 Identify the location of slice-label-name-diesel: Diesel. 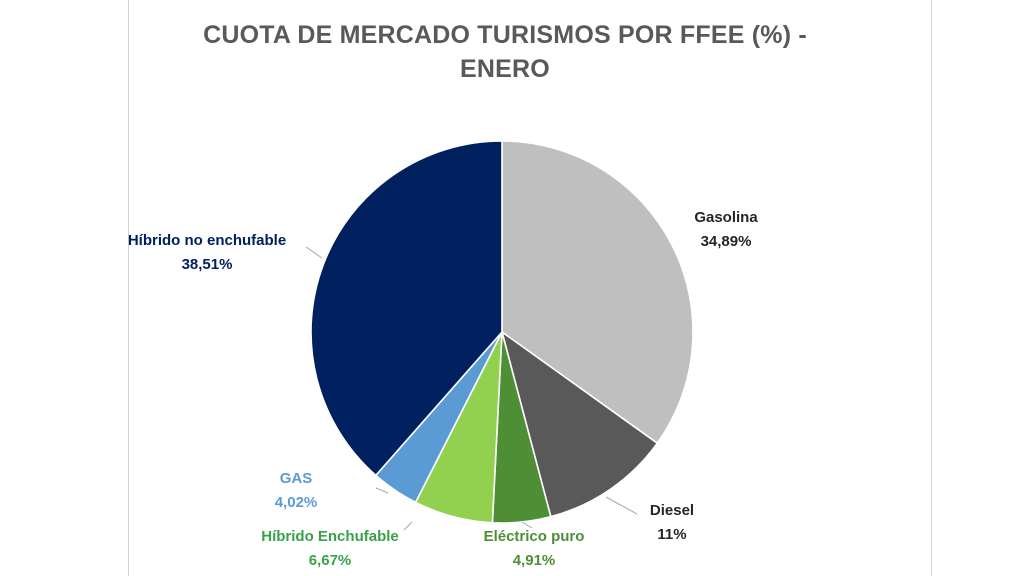
(672, 510).